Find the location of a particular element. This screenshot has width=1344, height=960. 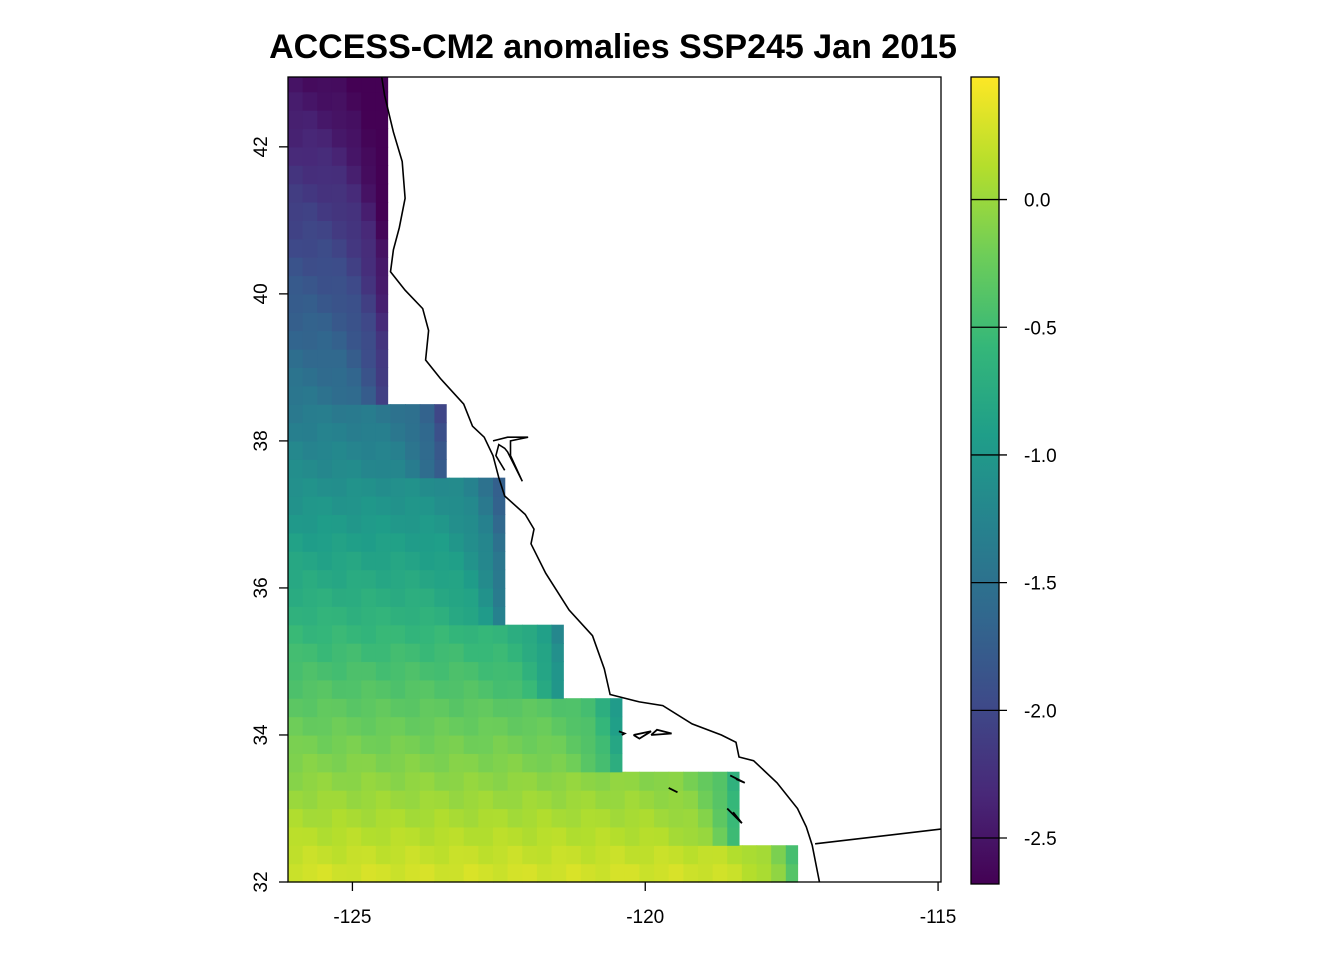

colorbar-tick-label: 0.0 is located at coordinates (1037, 201).